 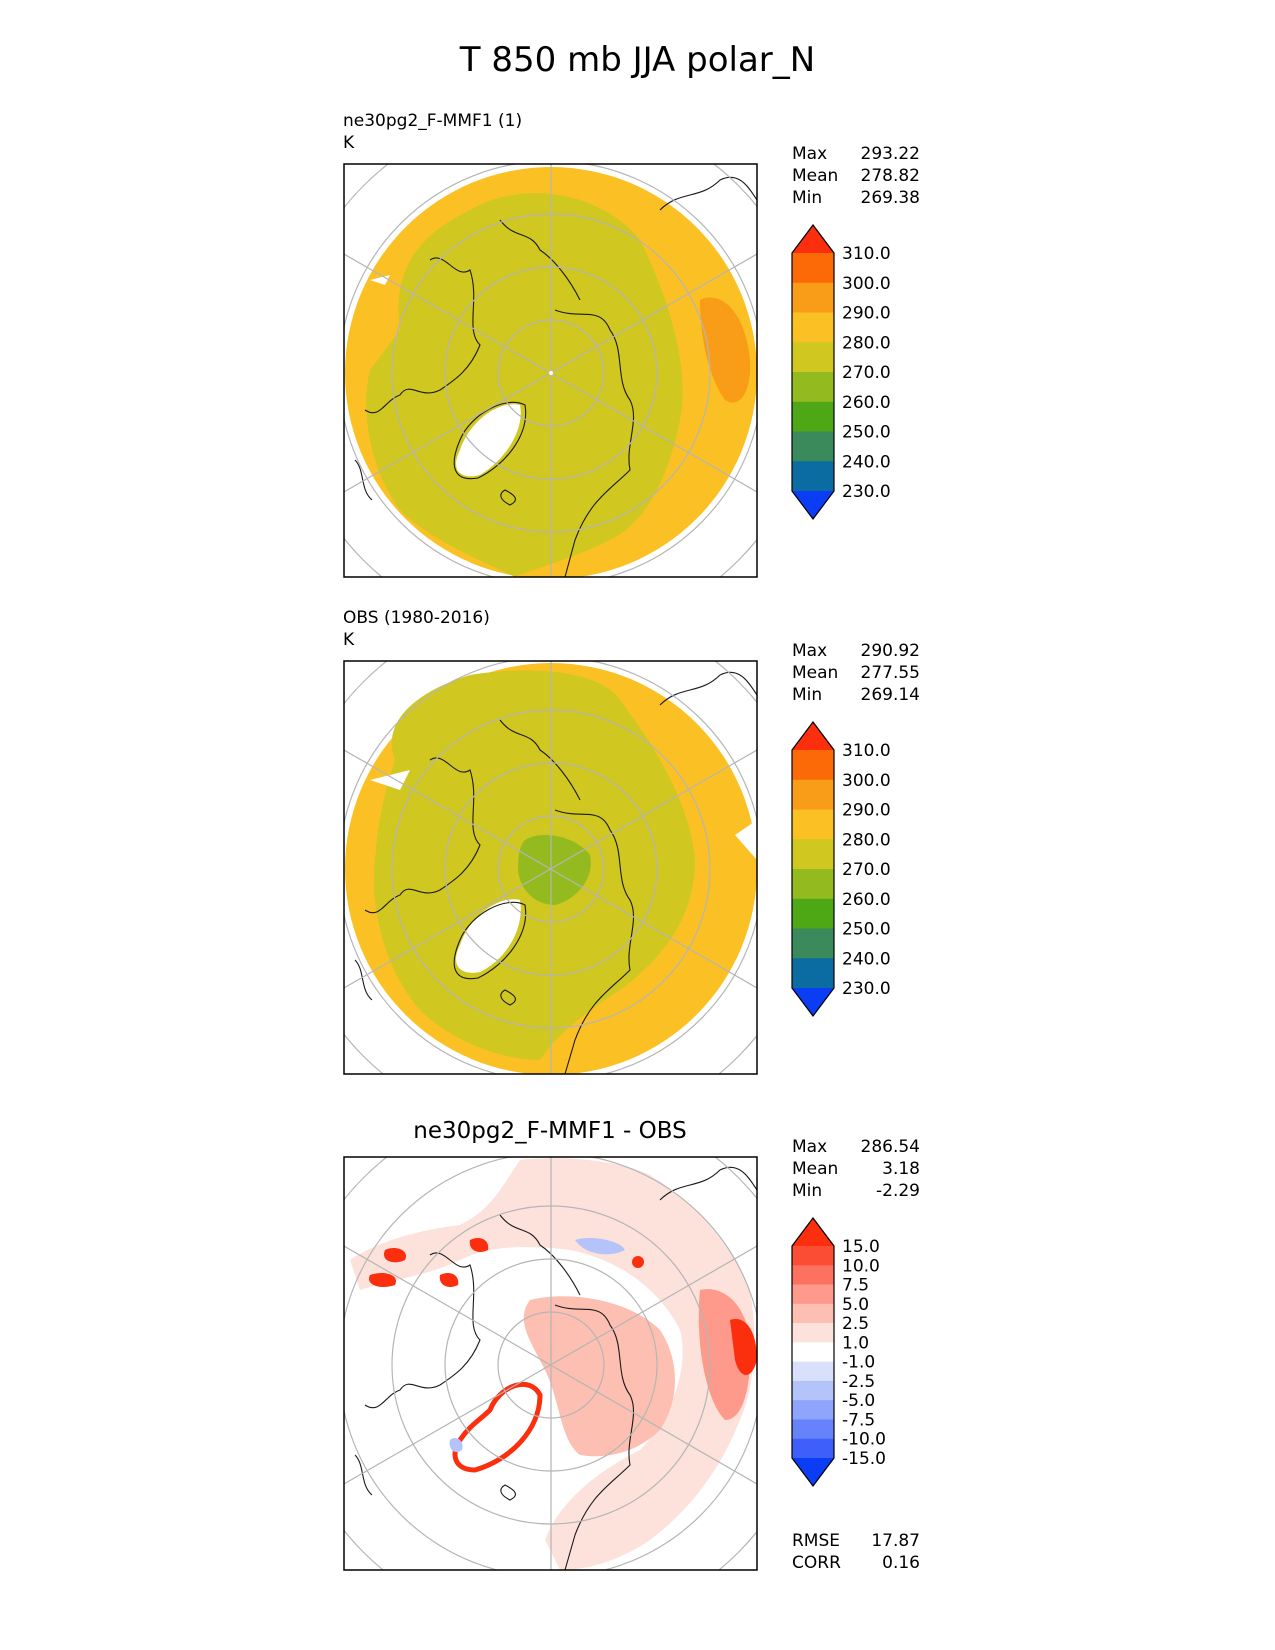 I want to click on panel1-map, so click(x=550, y=370).